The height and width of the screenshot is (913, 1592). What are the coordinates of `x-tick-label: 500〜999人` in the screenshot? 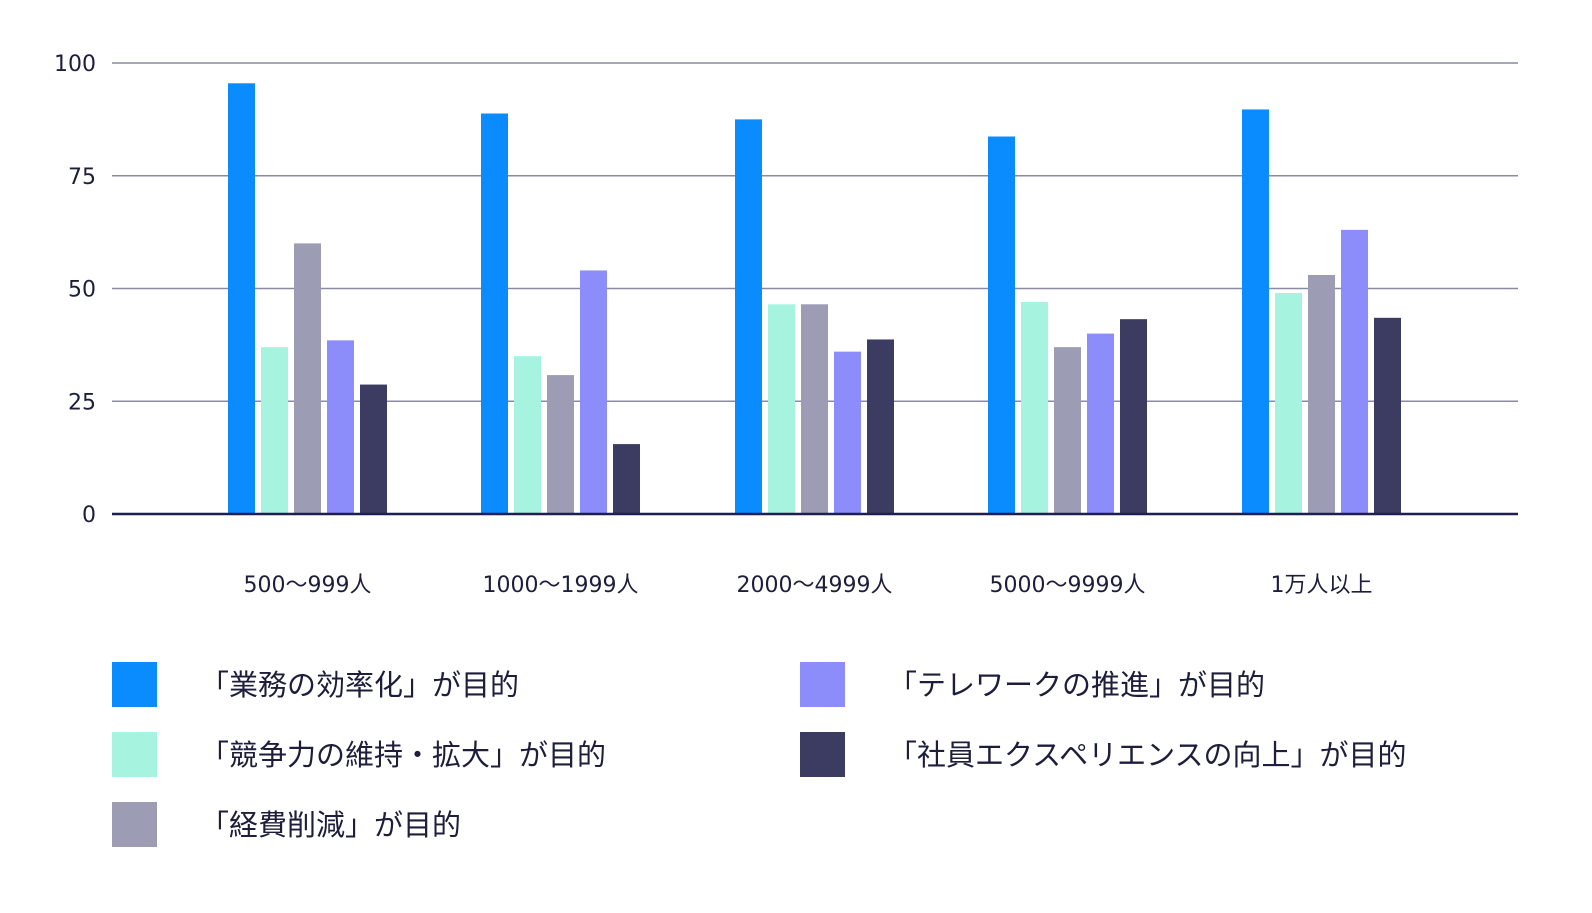 It's located at (308, 585).